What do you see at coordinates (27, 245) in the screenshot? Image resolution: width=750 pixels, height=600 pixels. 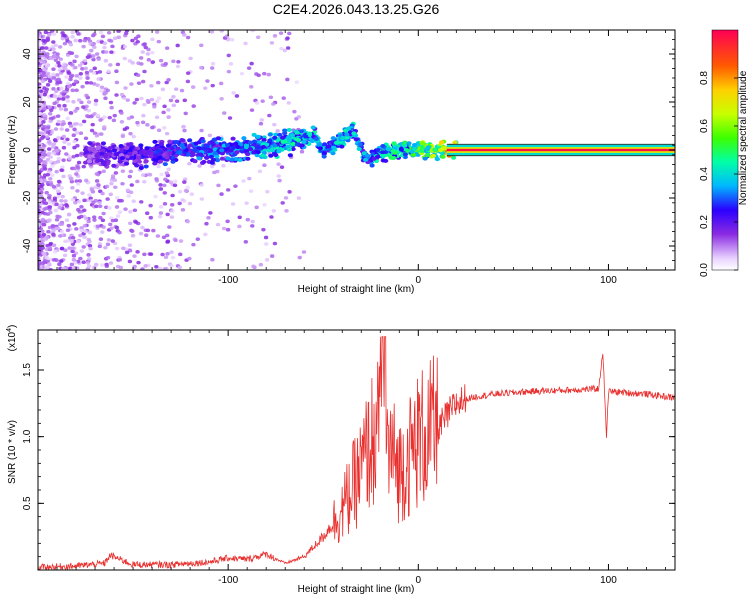 I see `spectrogram-y-tick-label: -40` at bounding box center [27, 245].